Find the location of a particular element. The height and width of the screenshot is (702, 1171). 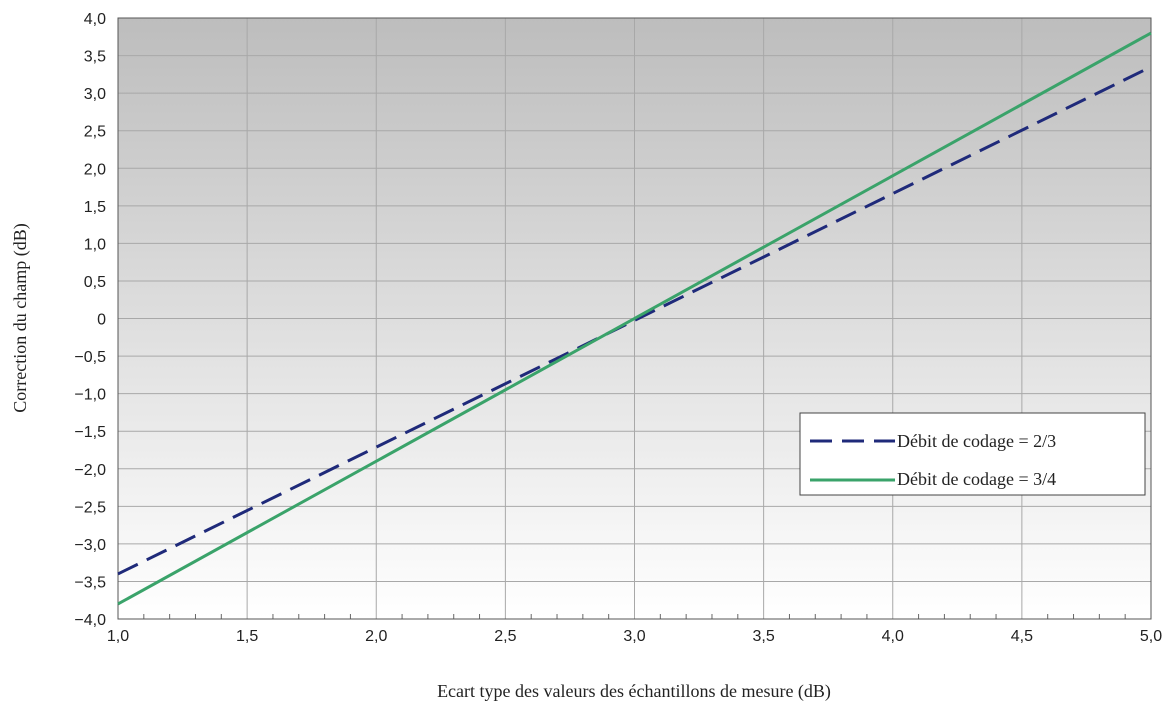

y-tick-label: −3,0 is located at coordinates (90, 545).